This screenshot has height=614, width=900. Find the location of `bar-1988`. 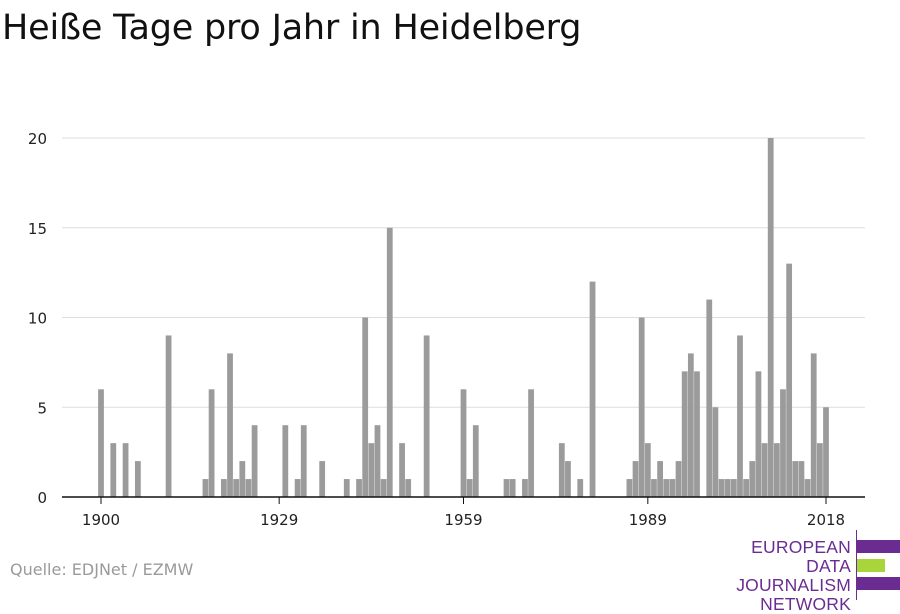

bar-1988 is located at coordinates (641, 407).